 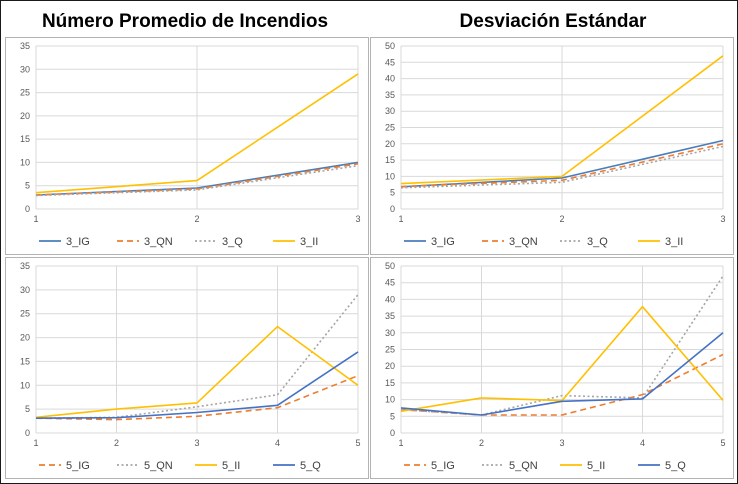 I want to click on left-column-title: Número Promedio de Incendios, so click(x=185, y=21).